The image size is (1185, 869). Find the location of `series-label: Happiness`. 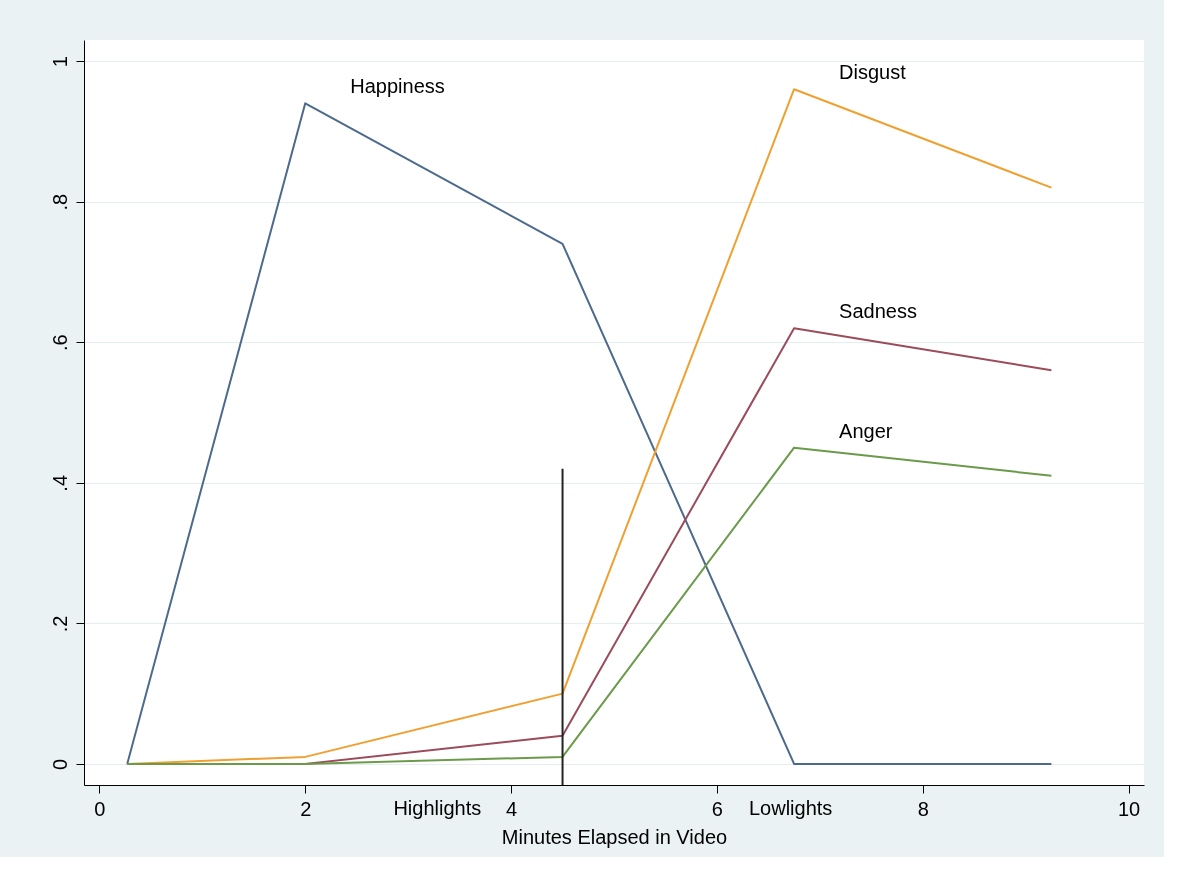

series-label: Happiness is located at coordinates (397, 86).